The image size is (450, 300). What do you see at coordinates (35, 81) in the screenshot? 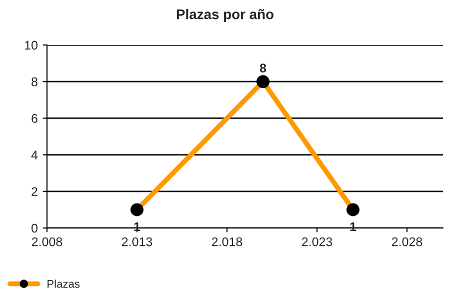
I see `y-tick-label: 8` at bounding box center [35, 81].